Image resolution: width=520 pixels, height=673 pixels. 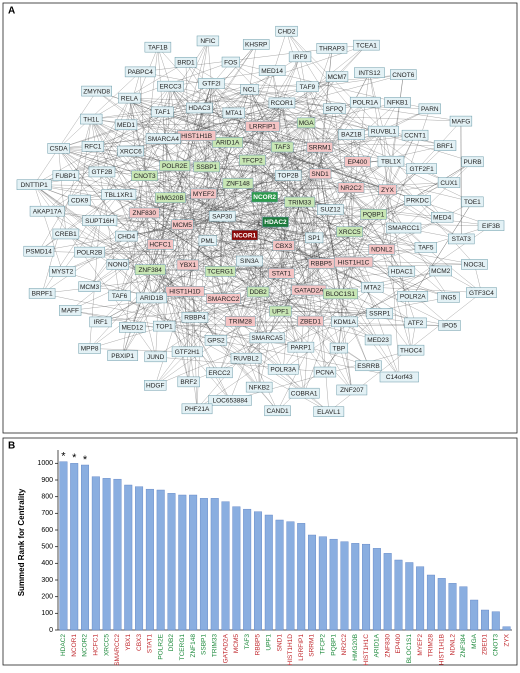 I want to click on node-label: POLR2B, so click(x=90, y=252).